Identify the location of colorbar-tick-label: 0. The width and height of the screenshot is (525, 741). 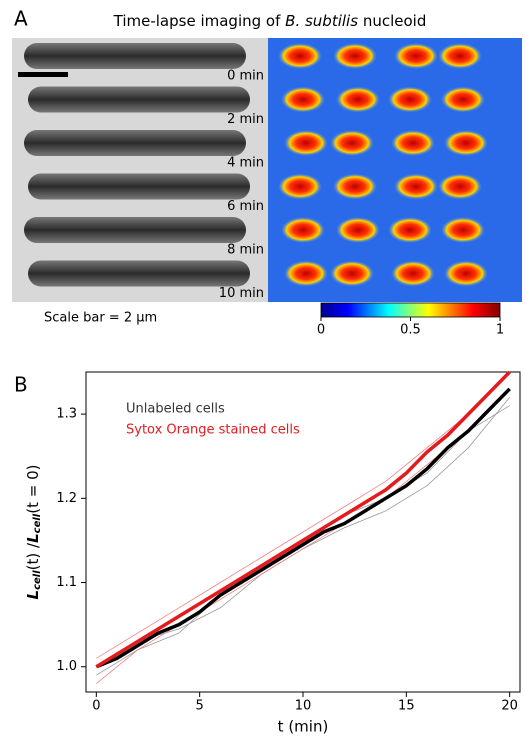
(321, 330).